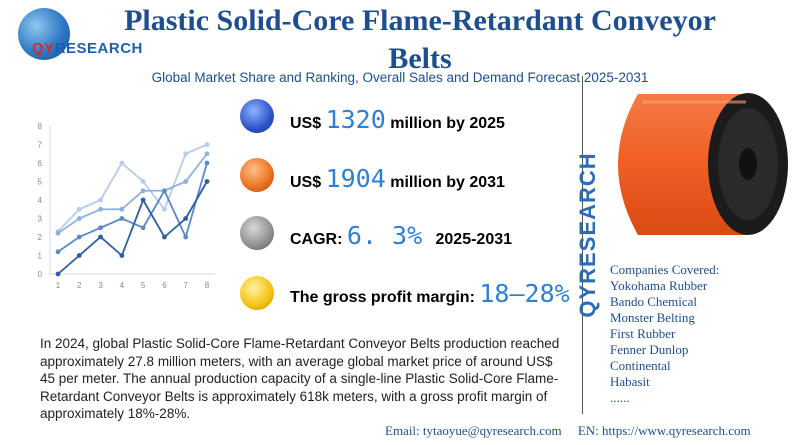  Describe the element at coordinates (40, 182) in the screenshot. I see `y-tick-label: 5` at that location.